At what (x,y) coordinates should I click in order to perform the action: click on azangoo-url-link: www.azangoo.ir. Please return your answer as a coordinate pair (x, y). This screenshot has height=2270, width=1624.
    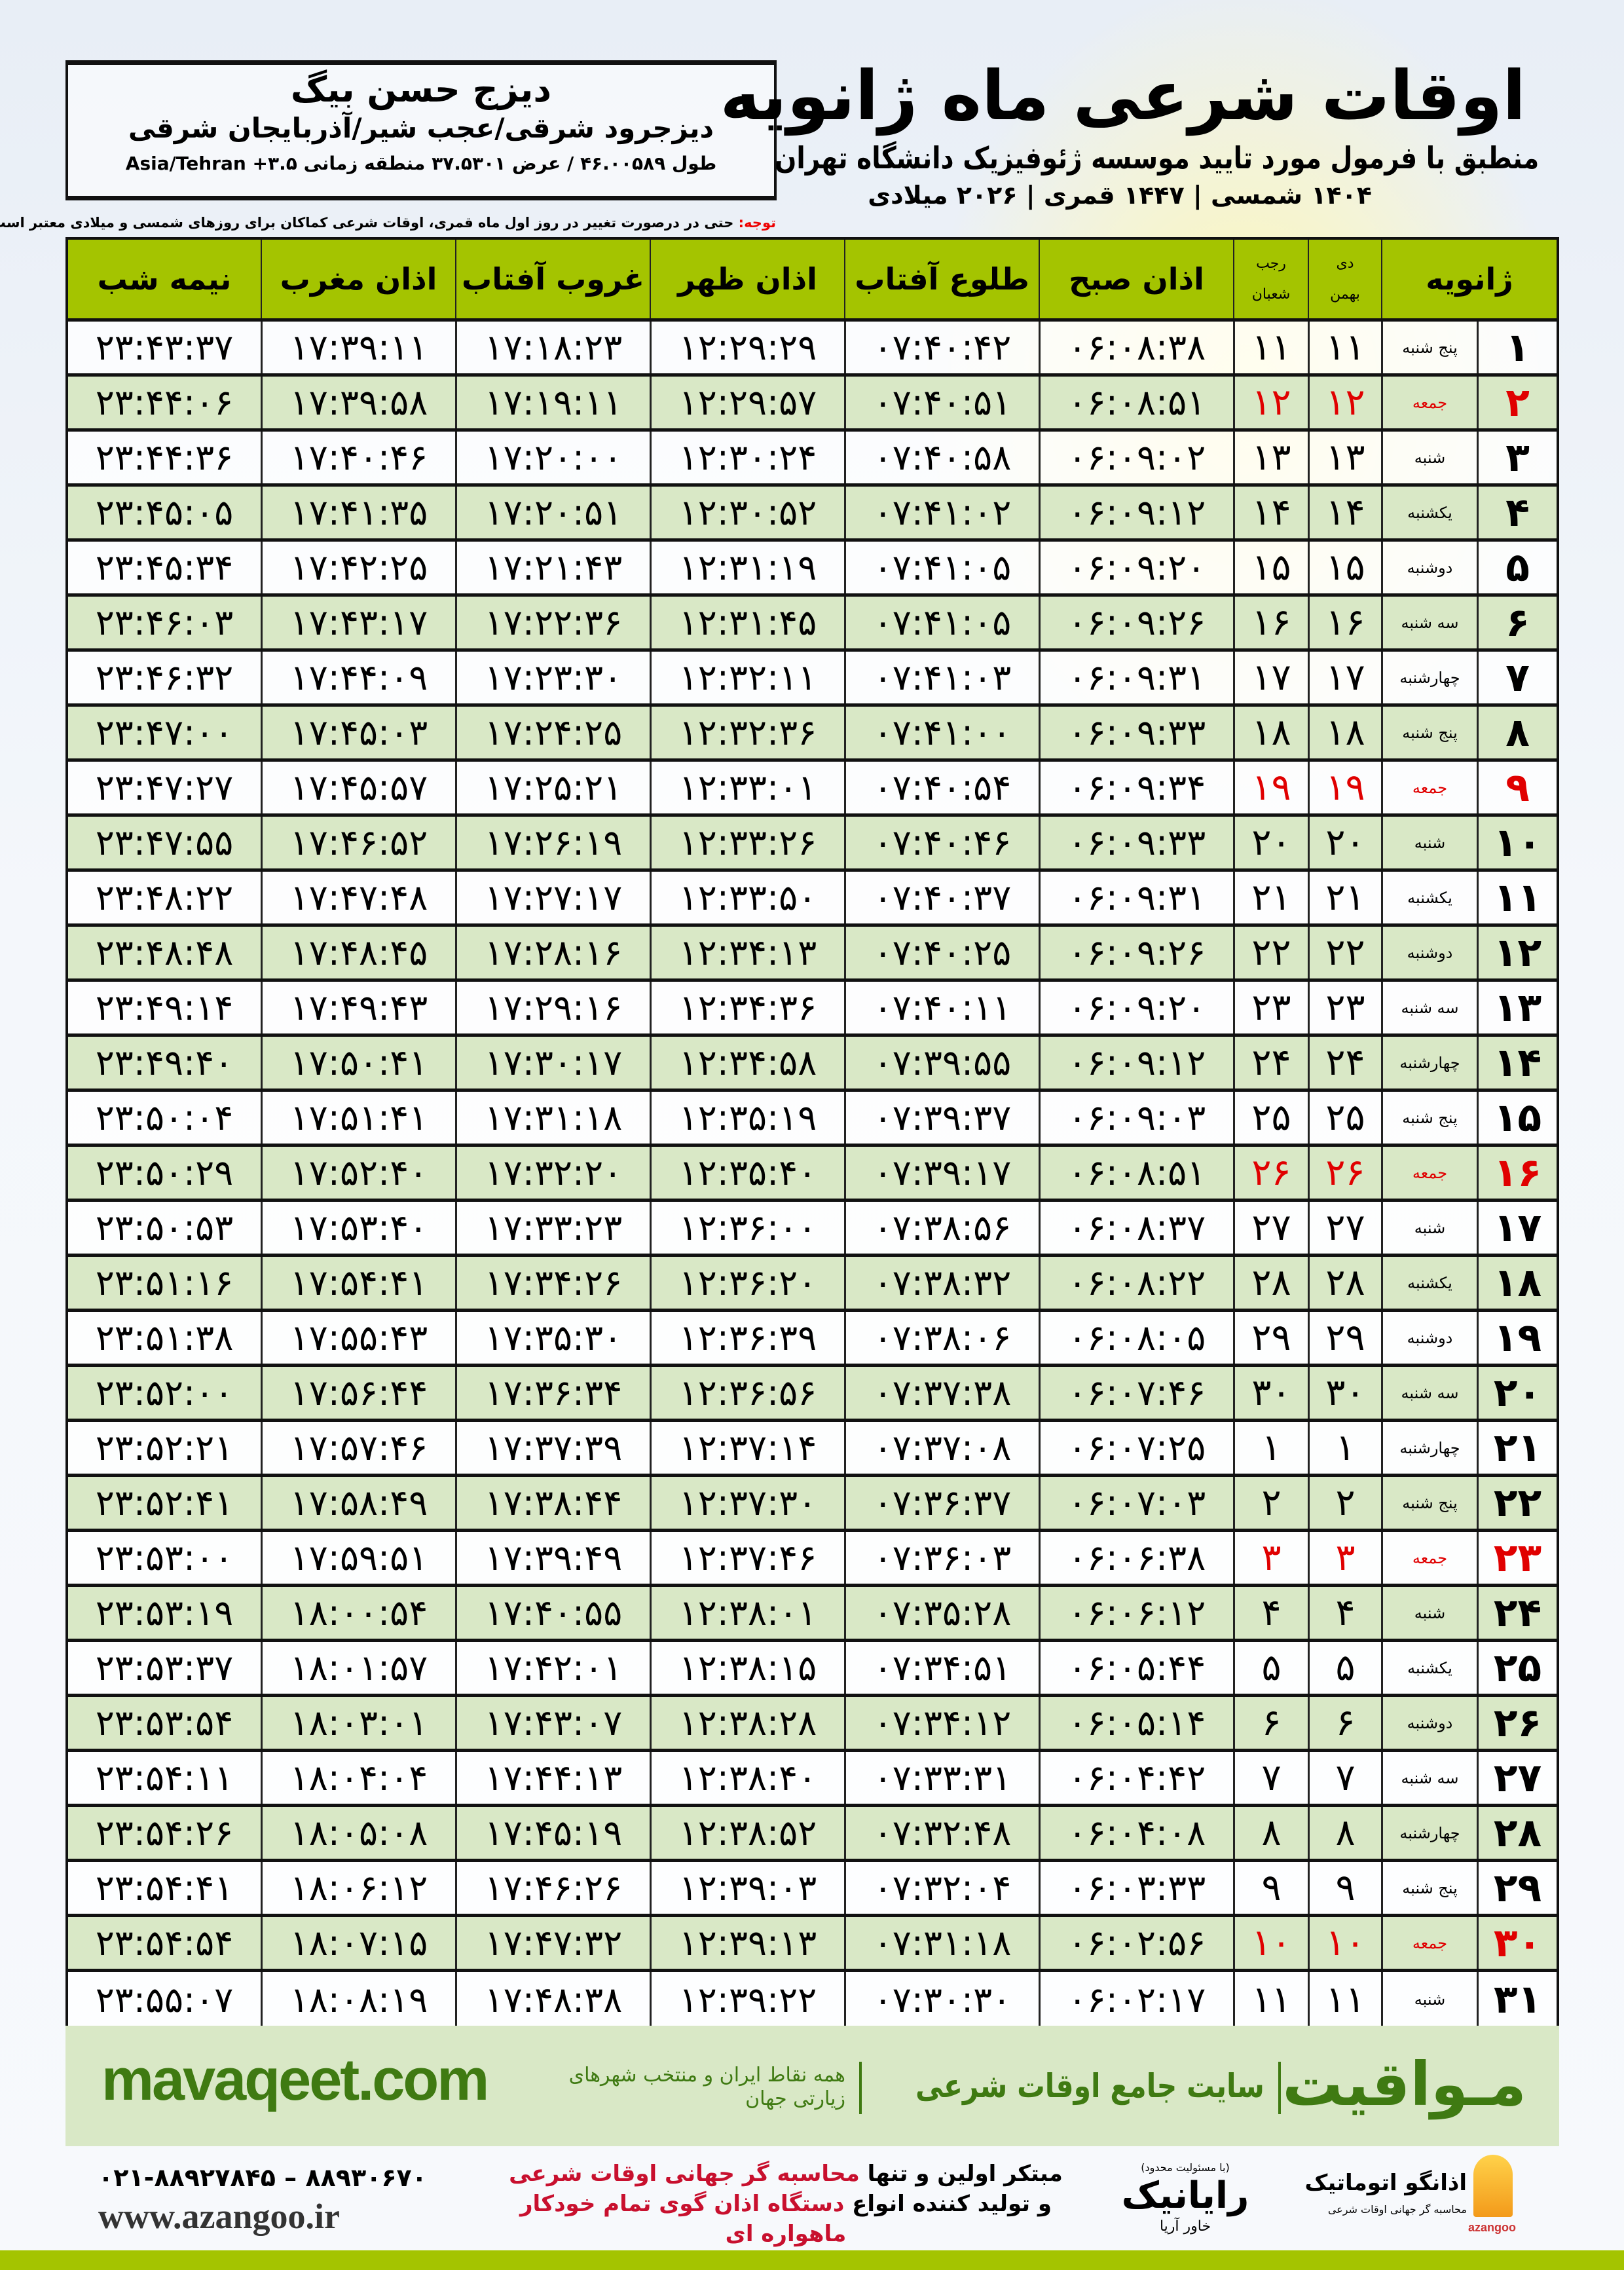
    Looking at the image, I should click on (219, 2216).